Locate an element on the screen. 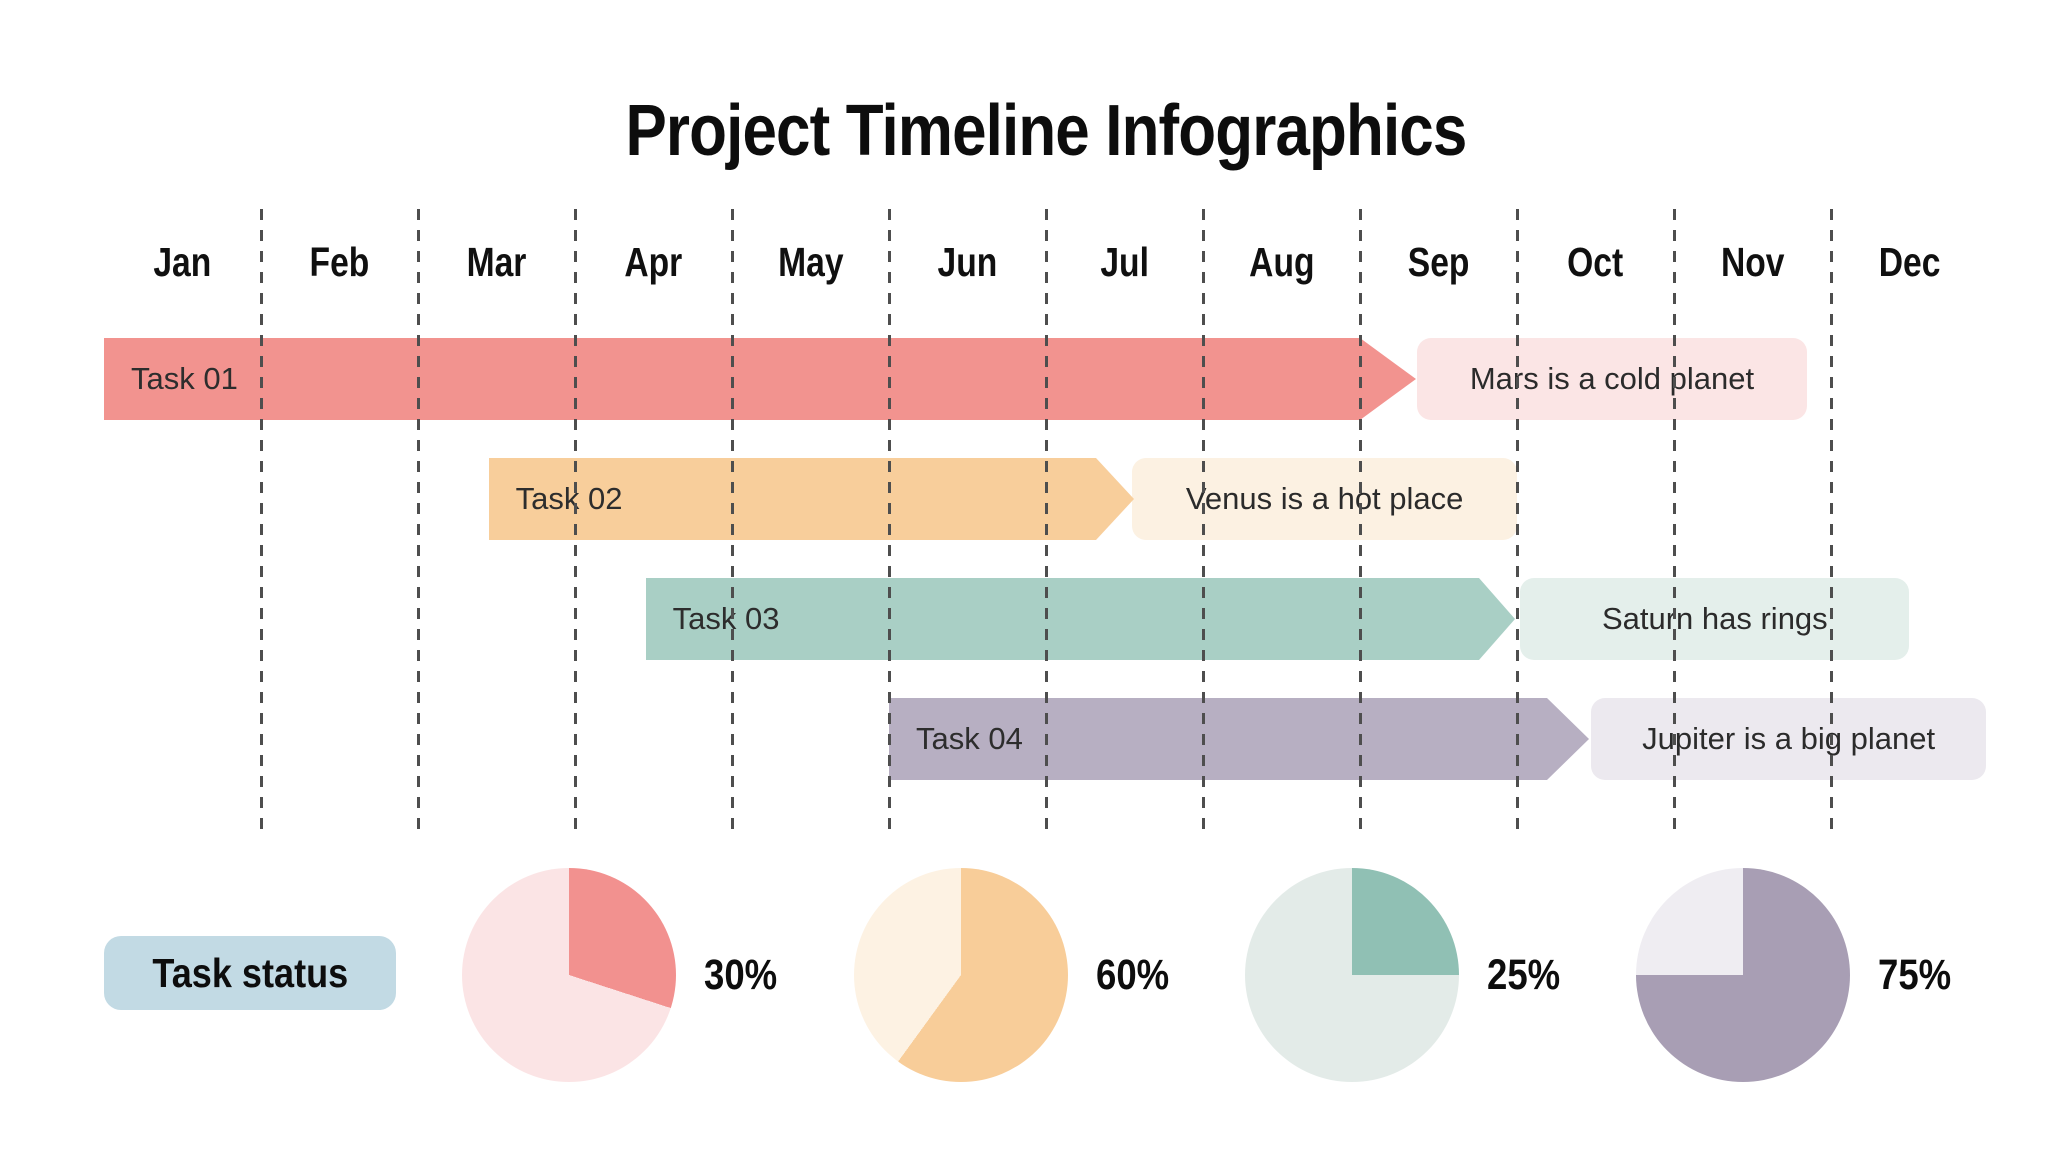 Image resolution: width=2048 pixels, height=1152 pixels. task-bar: Task 02 is located at coordinates (792, 499).